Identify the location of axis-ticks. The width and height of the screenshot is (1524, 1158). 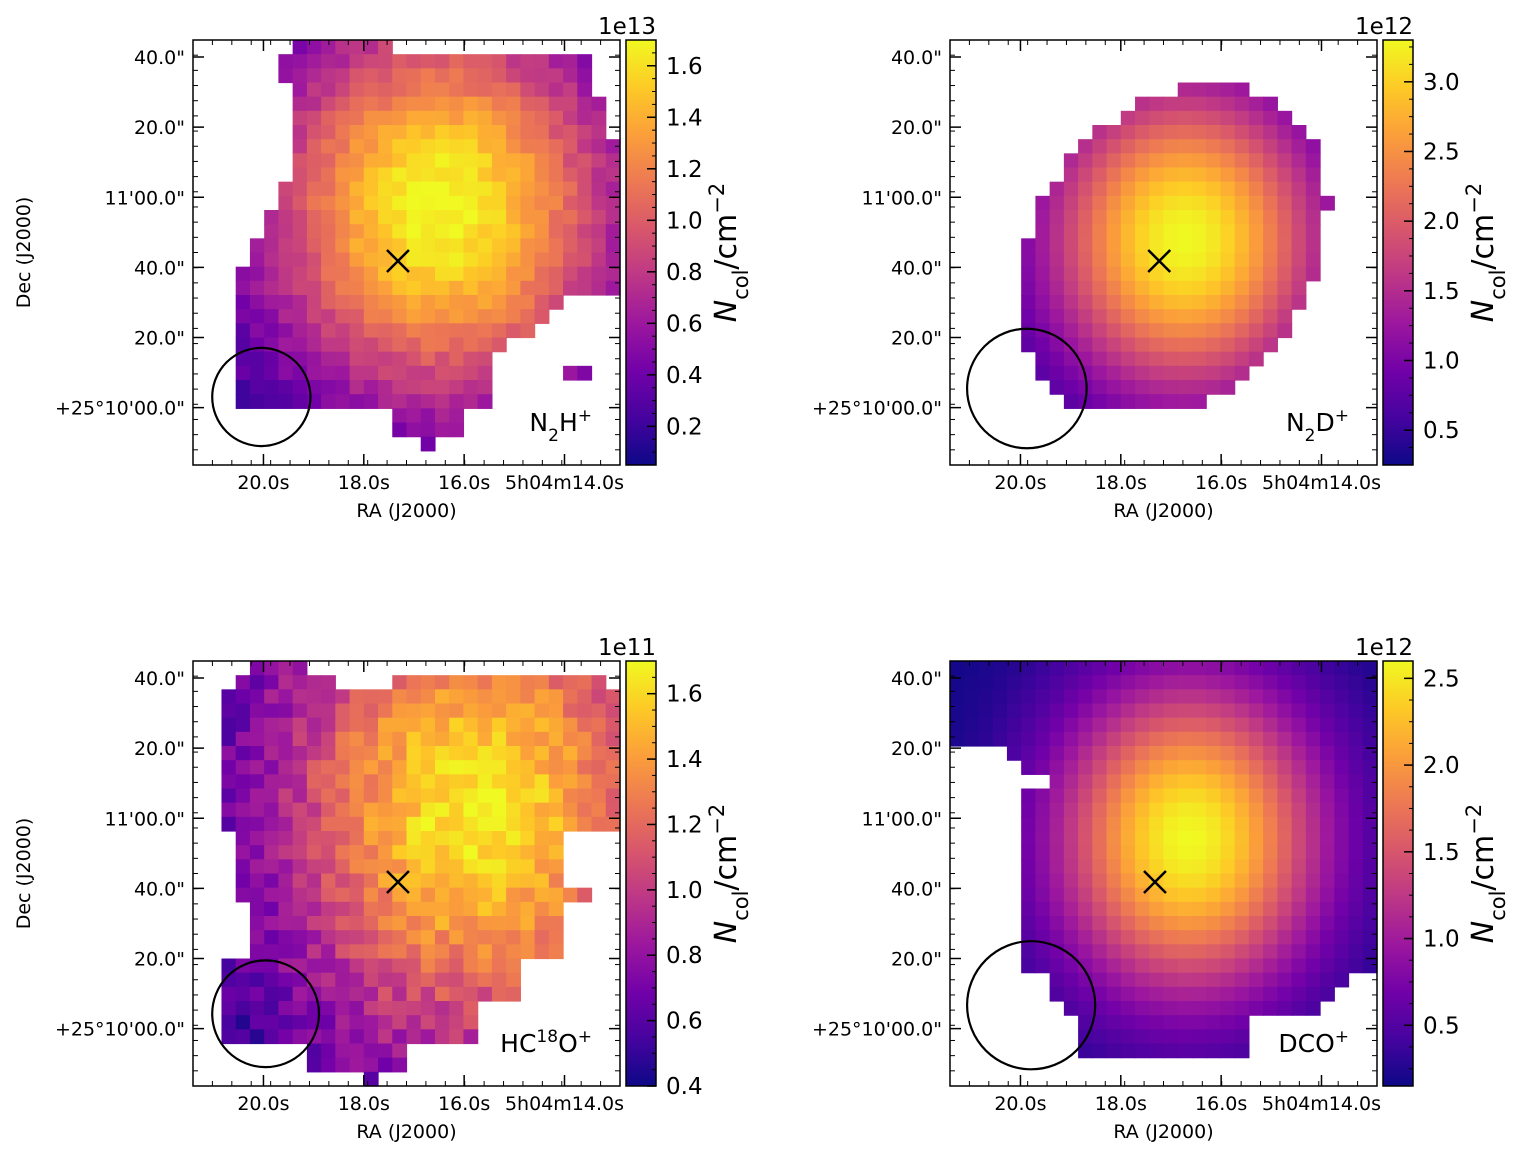
(406, 873).